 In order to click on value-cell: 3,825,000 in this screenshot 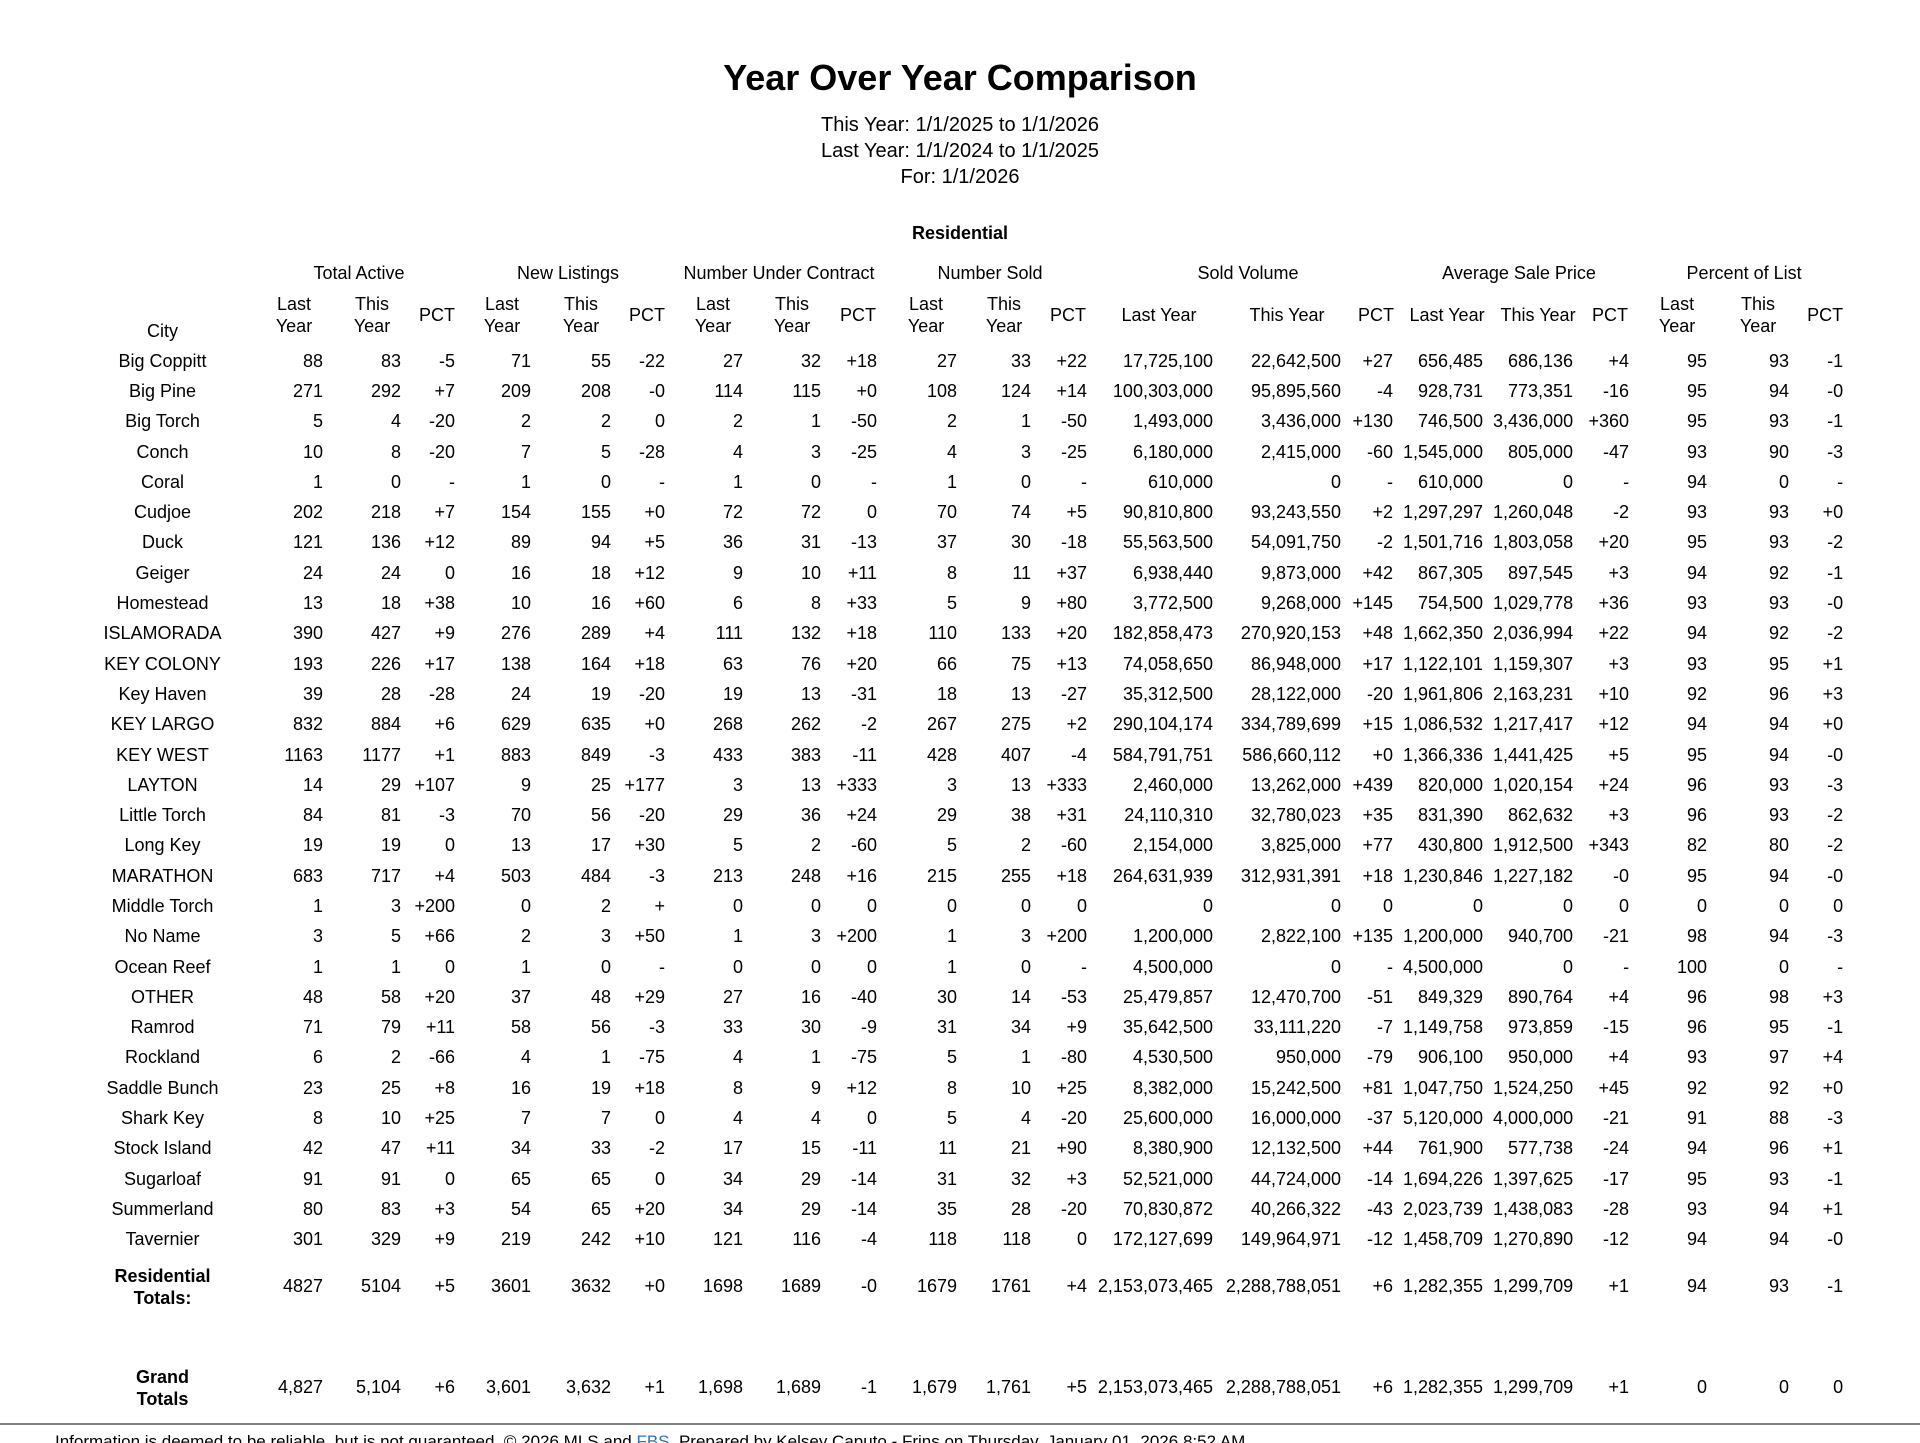, I will do `click(1301, 845)`.